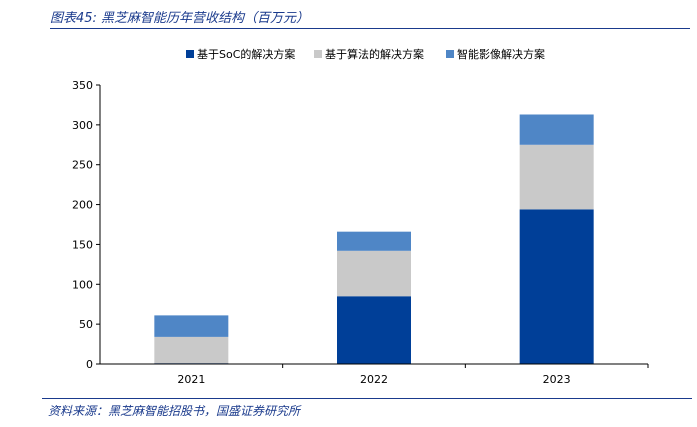 Image resolution: width=697 pixels, height=427 pixels. I want to click on legend-label: 智能影像解决方案, so click(501, 54).